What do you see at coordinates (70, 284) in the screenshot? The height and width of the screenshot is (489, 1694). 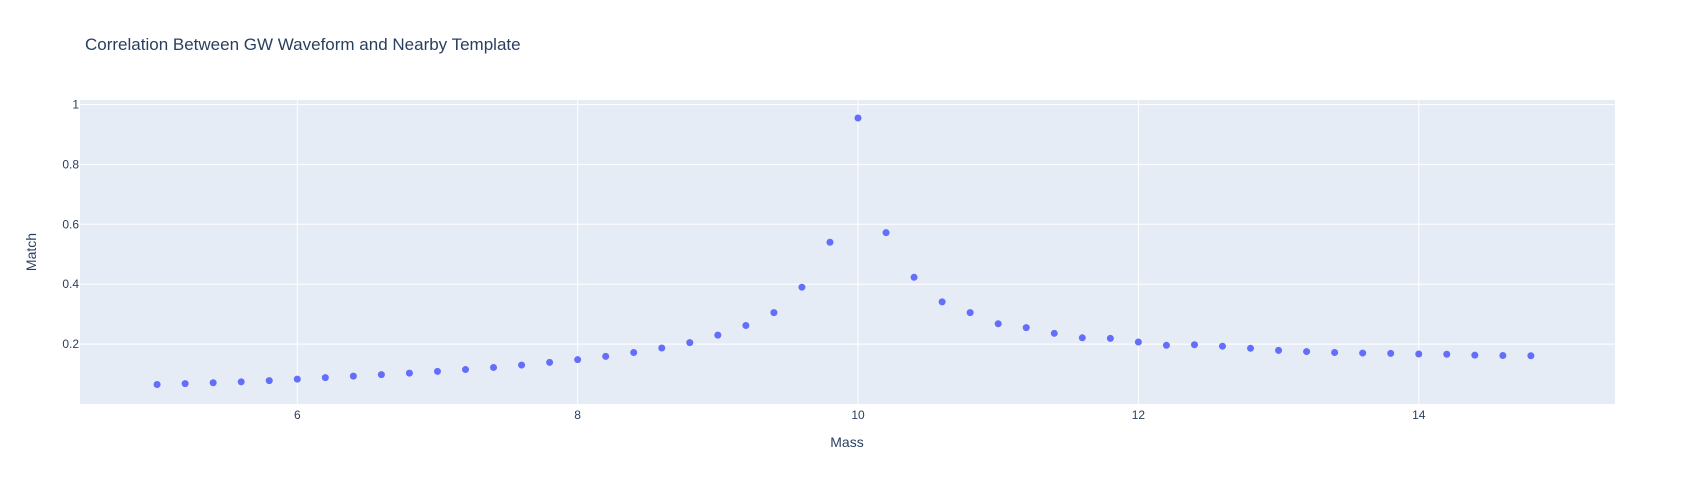 I see `y-tick-label: 0.4` at bounding box center [70, 284].